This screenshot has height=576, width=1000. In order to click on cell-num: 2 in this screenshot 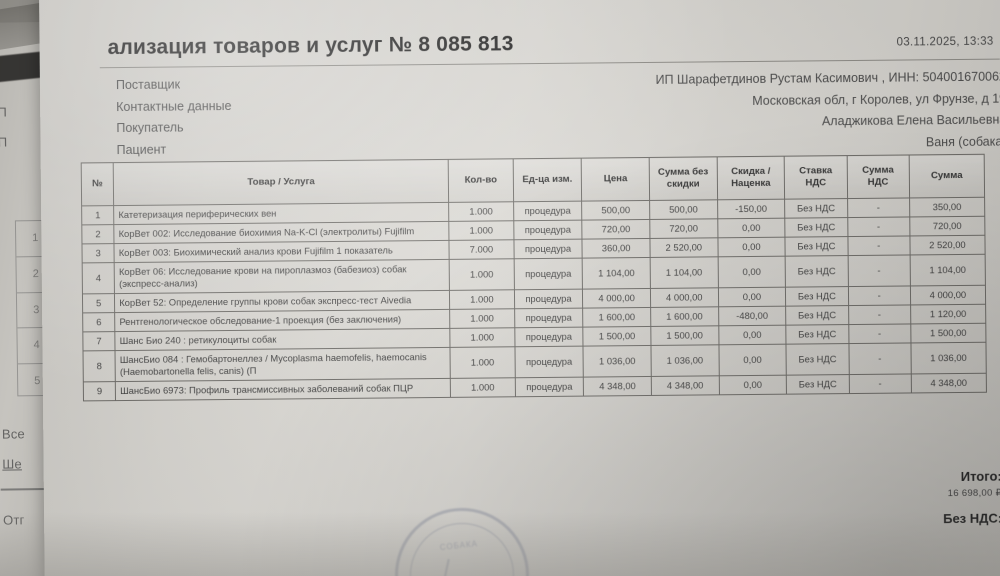, I will do `click(98, 234)`.